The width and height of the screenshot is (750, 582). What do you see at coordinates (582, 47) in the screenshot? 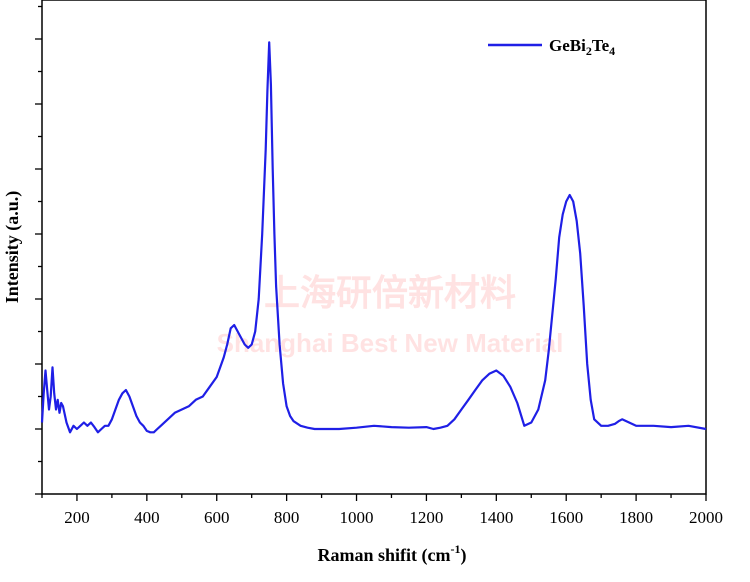
I see `legend-label: GeBi2Te4` at bounding box center [582, 47].